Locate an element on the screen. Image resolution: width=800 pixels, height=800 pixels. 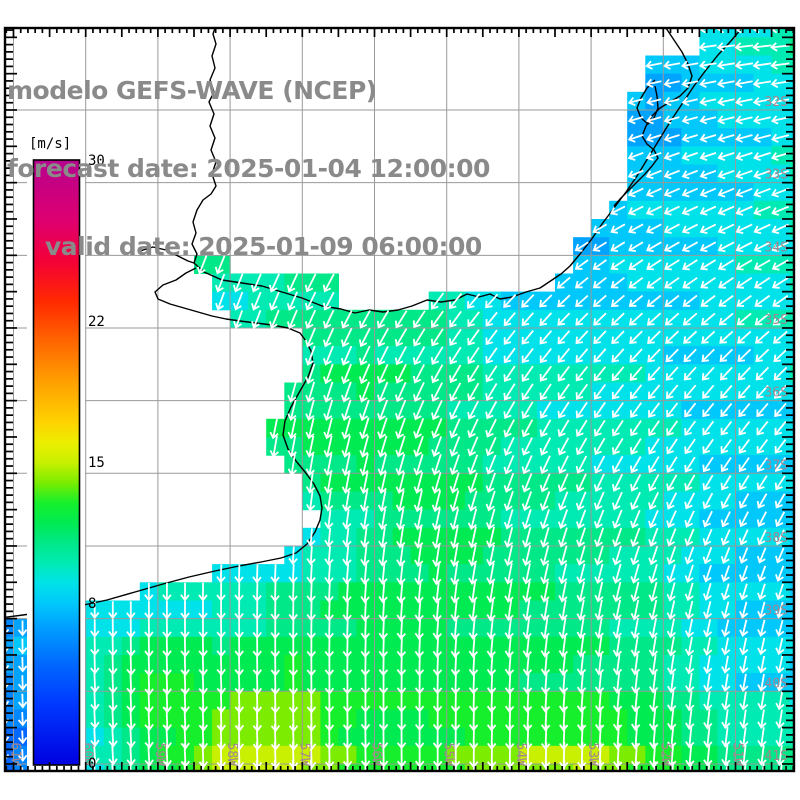
lat-label-33S: 33S is located at coordinates (776, 175).